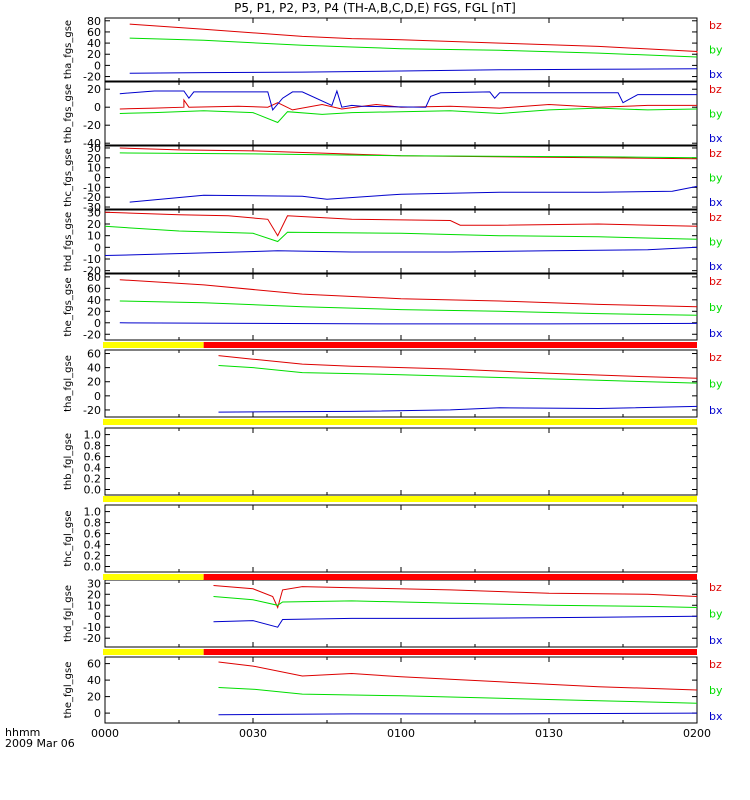 This screenshot has width=750, height=800. What do you see at coordinates (697, 733) in the screenshot?
I see `x-tick-label: 0200` at bounding box center [697, 733].